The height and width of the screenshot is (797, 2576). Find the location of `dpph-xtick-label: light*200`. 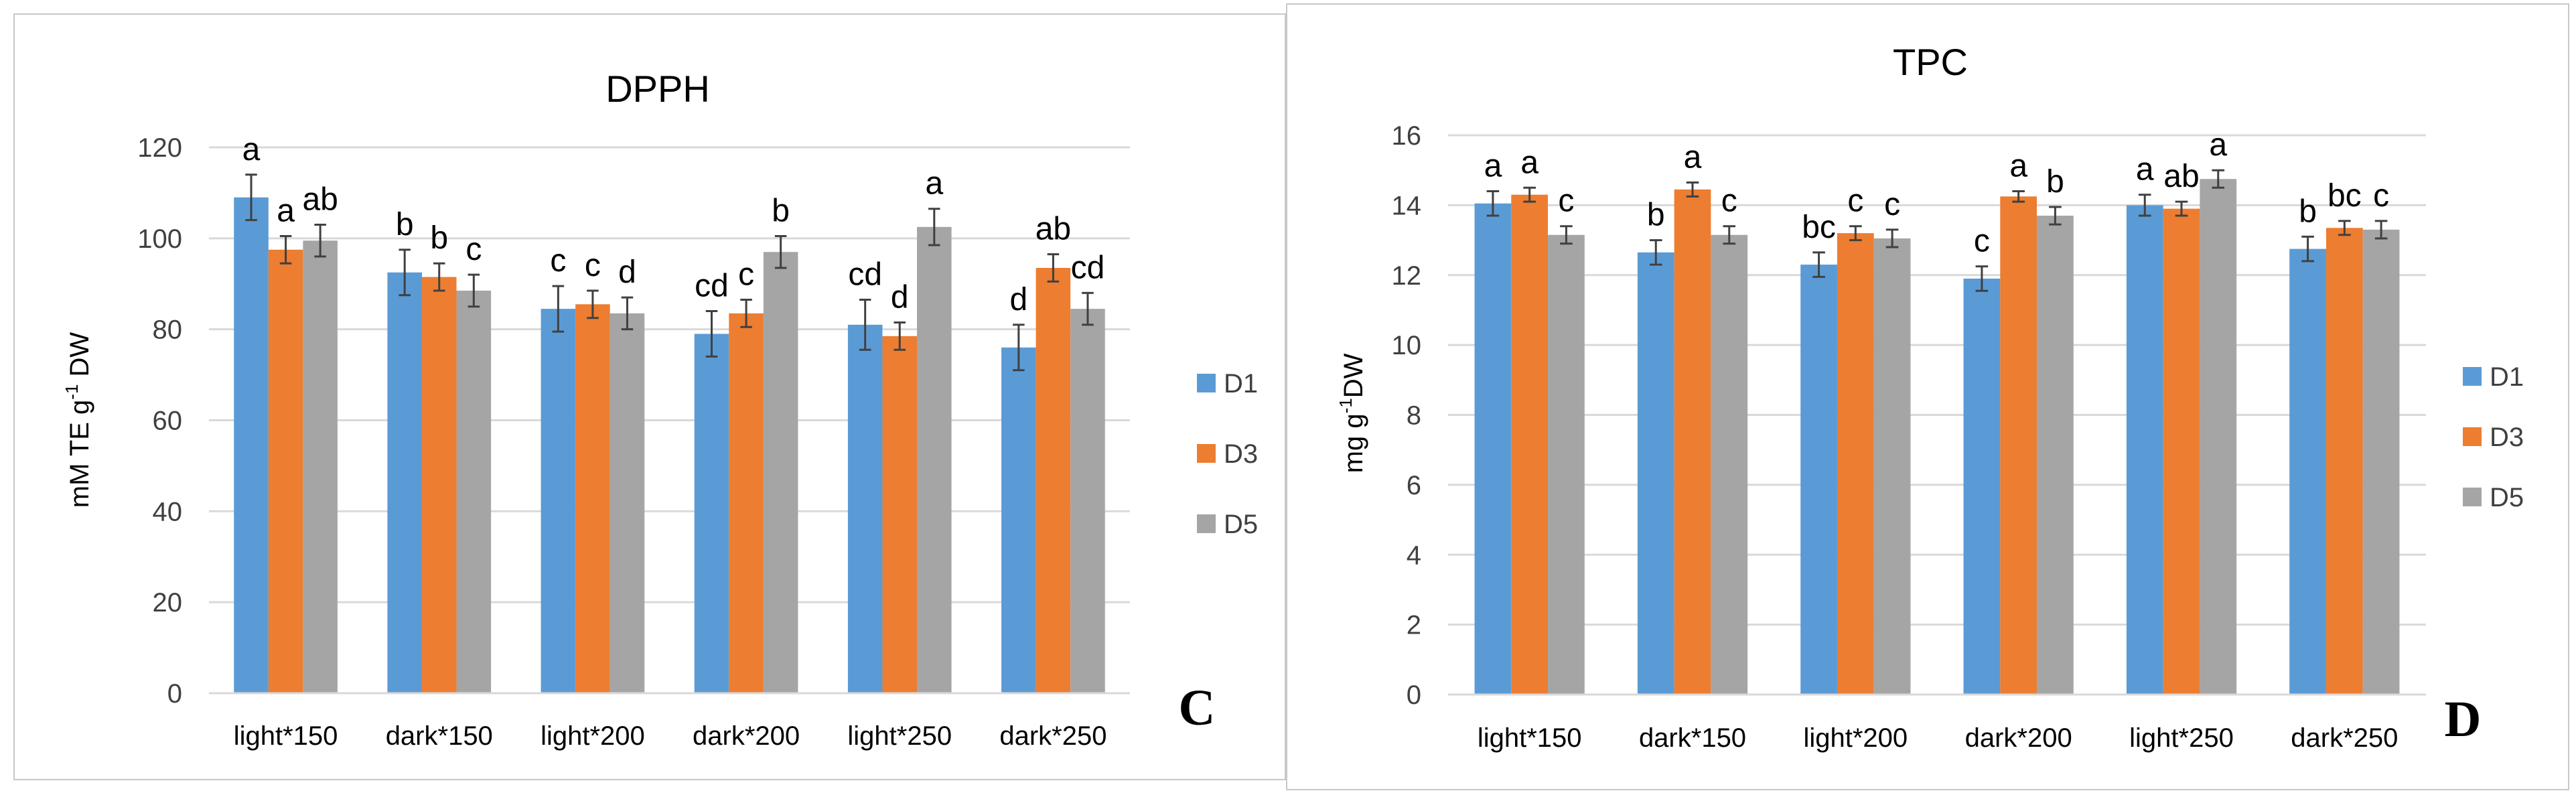

dpph-xtick-label: light*200 is located at coordinates (593, 736).